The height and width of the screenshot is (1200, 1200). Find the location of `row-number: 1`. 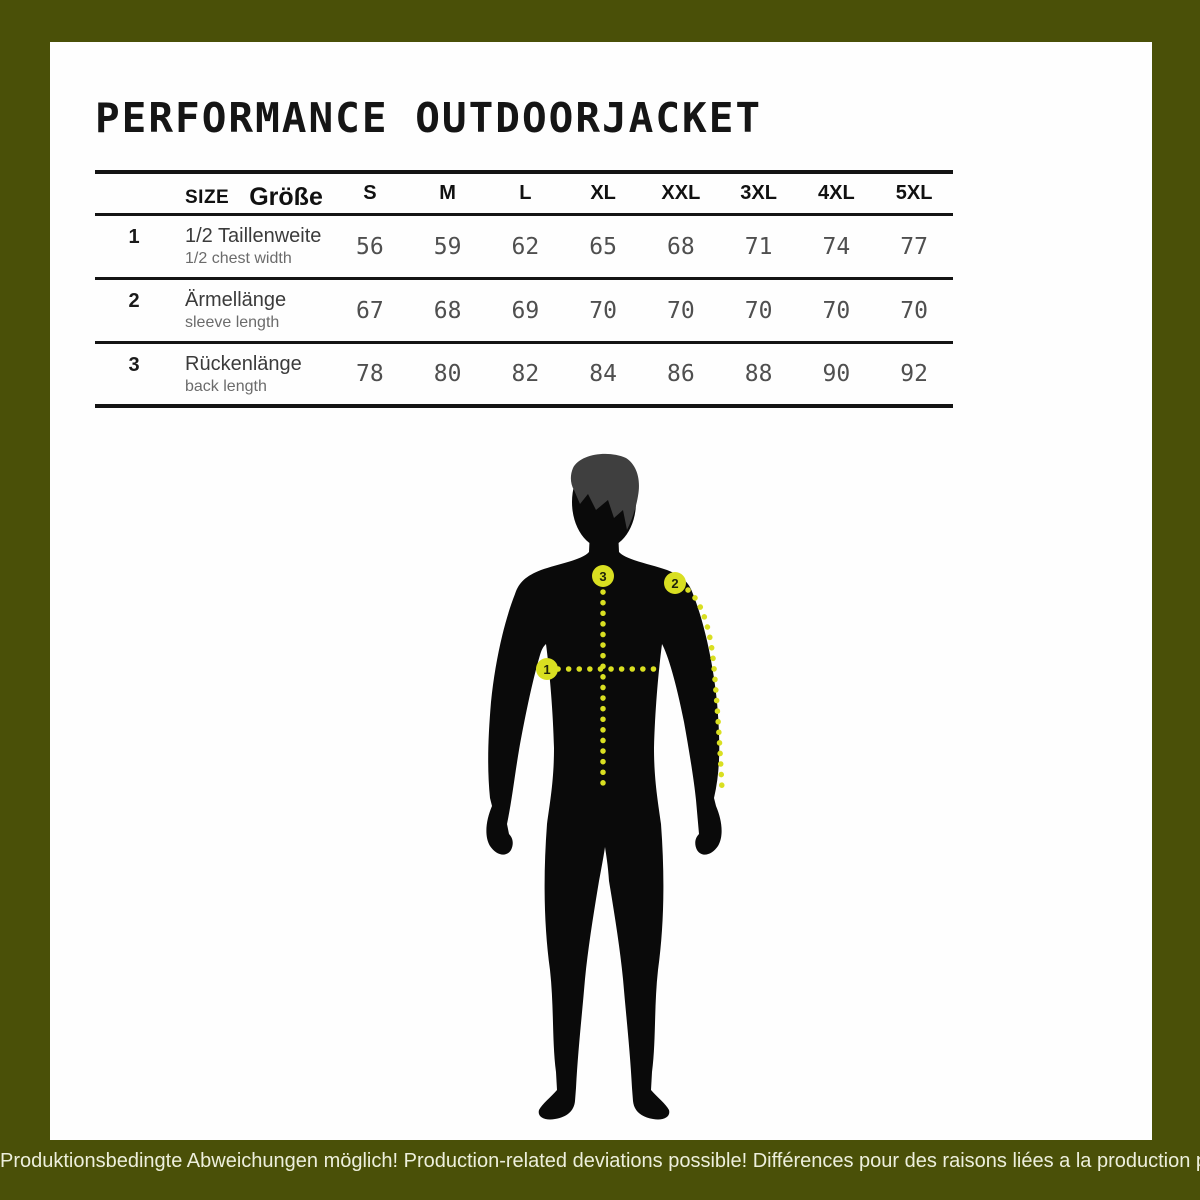

row-number: 1 is located at coordinates (134, 237).